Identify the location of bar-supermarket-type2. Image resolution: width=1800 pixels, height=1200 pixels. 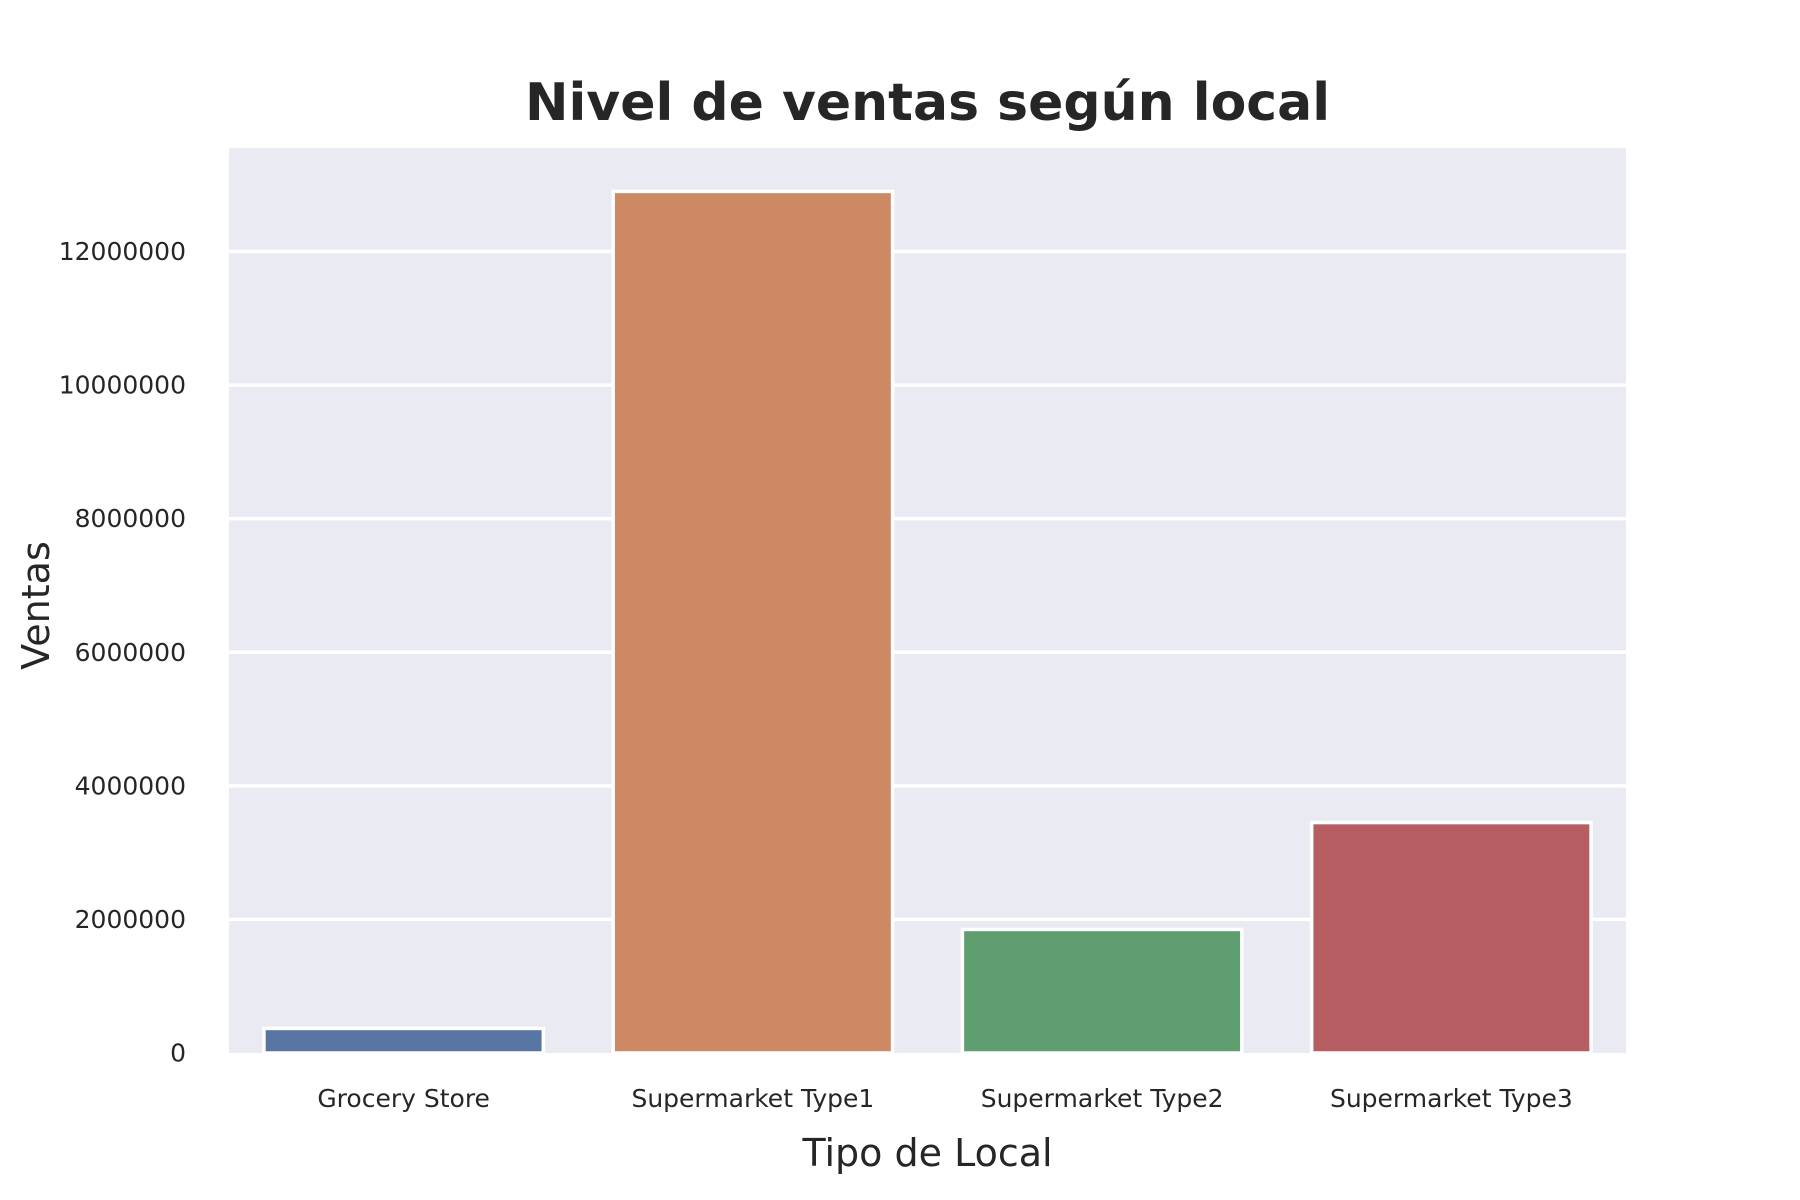
(1102, 991).